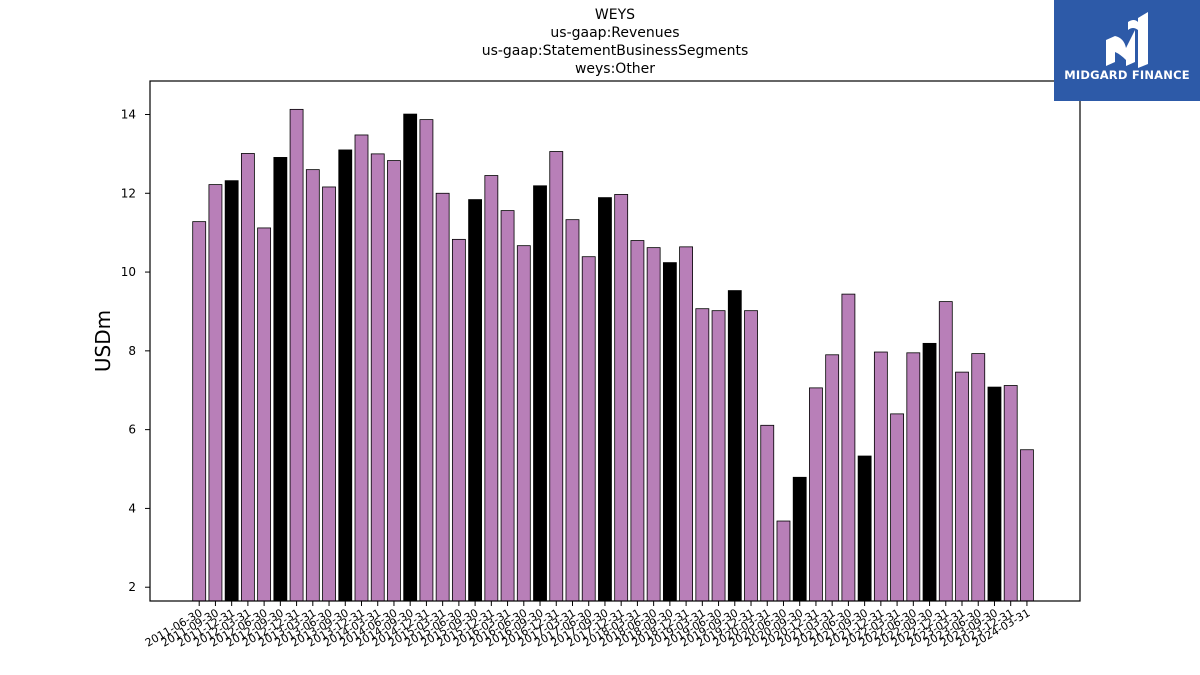  Describe the element at coordinates (103, 341) in the screenshot. I see `y-axis-label: USDm` at that location.